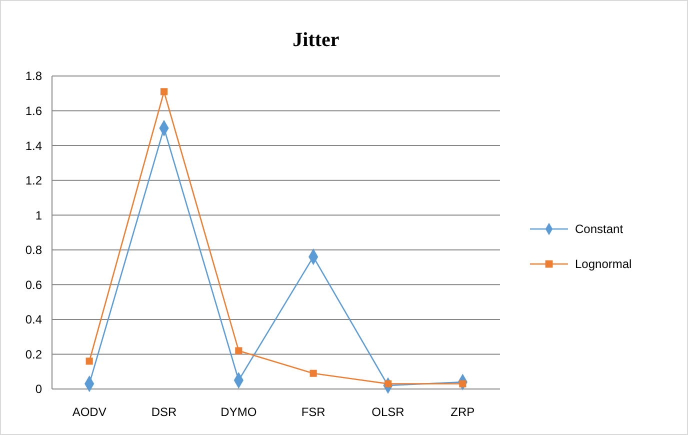 The image size is (688, 435). Describe the element at coordinates (238, 412) in the screenshot. I see `x-tick-label: DYMO` at that location.